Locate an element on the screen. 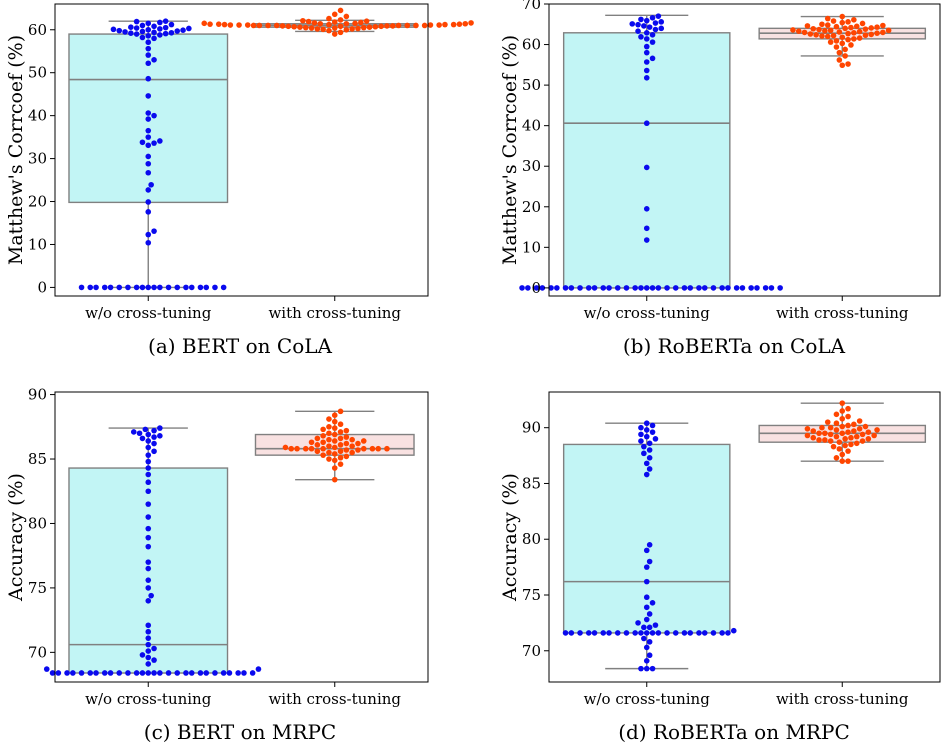 The height and width of the screenshot is (747, 943). x-tick-label: w/o cross-tuning is located at coordinates (647, 699).